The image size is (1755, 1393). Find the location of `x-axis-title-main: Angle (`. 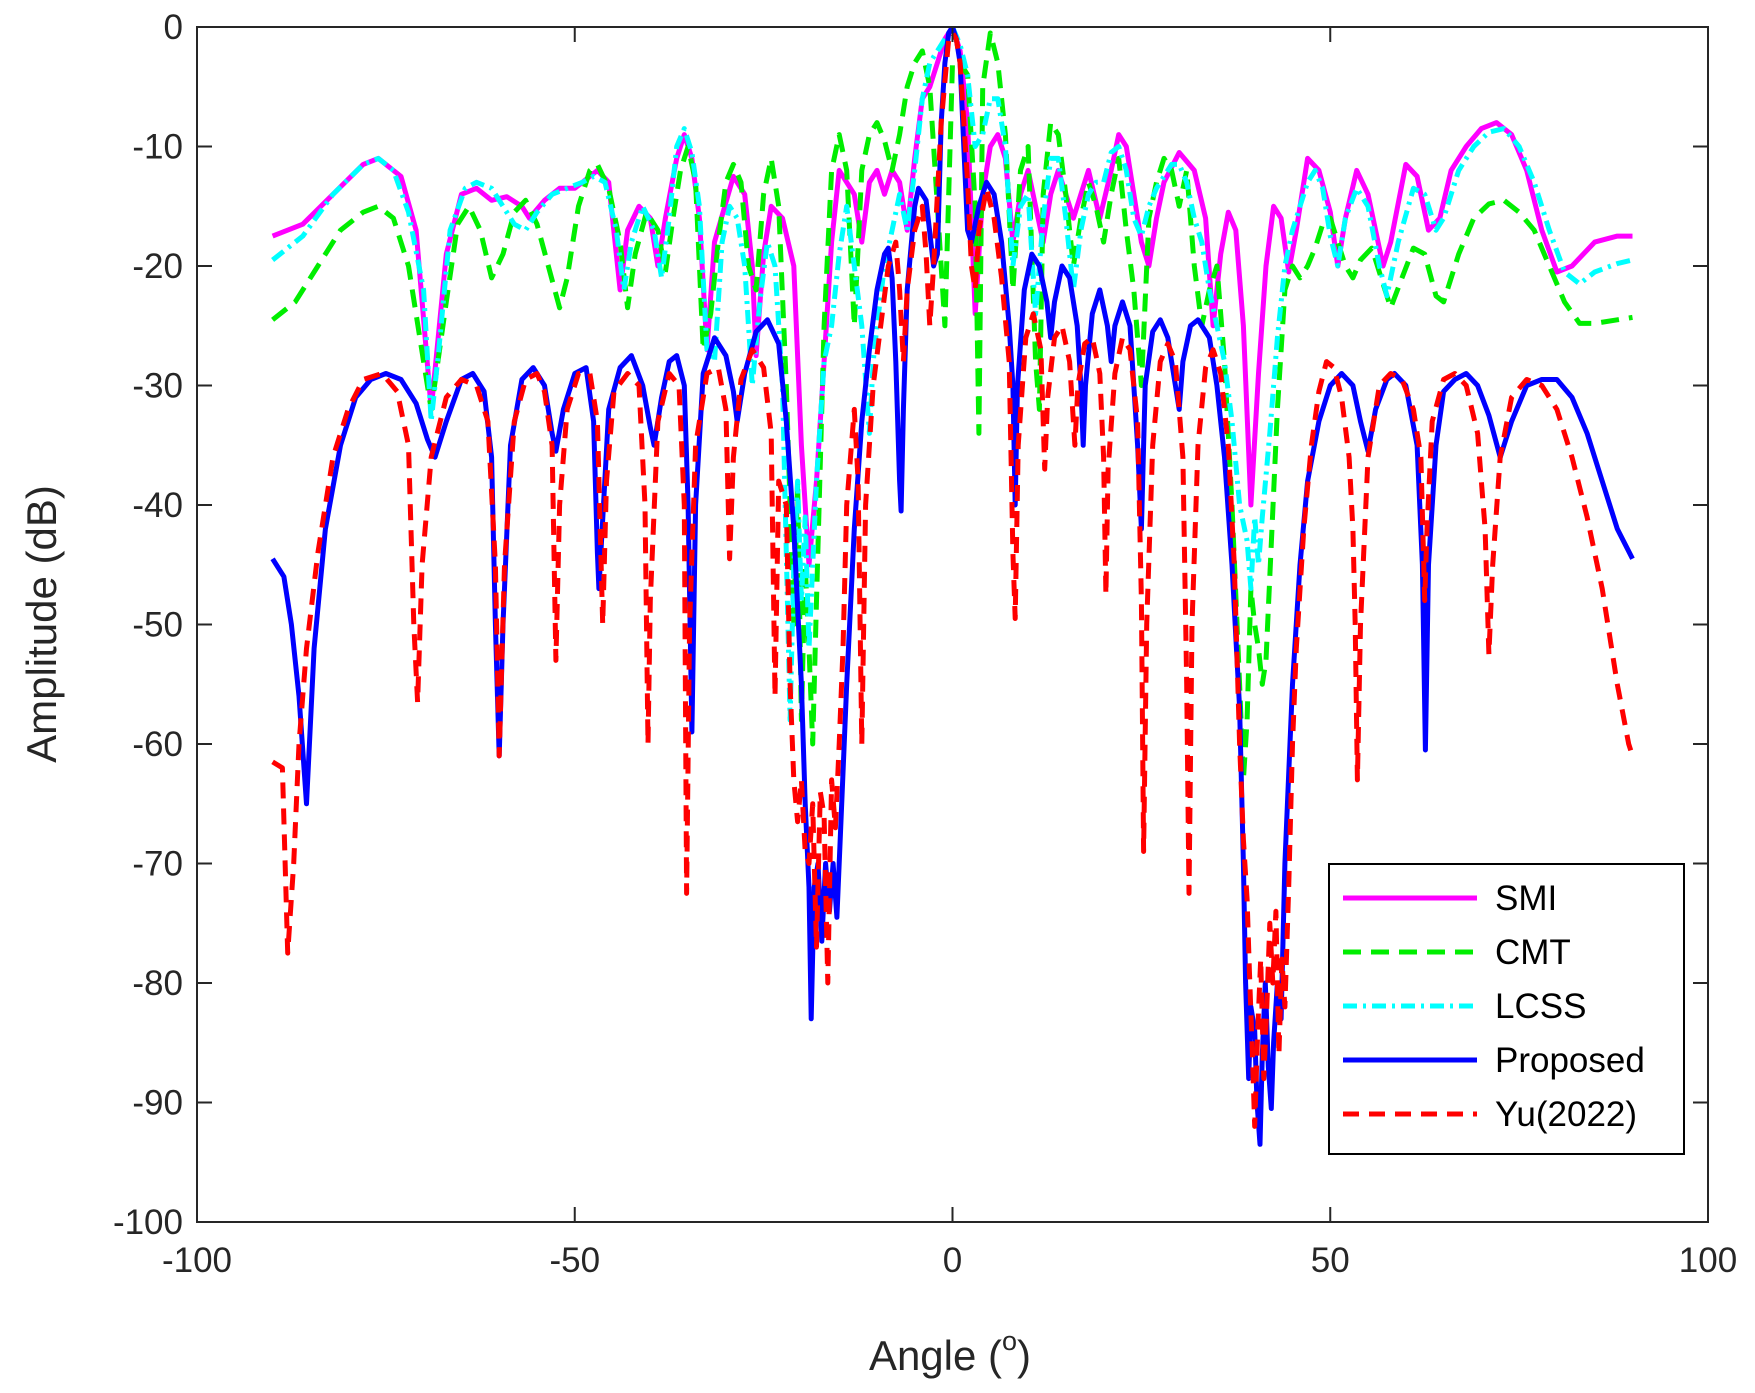

x-axis-title-main: Angle ( is located at coordinates (935, 1355).